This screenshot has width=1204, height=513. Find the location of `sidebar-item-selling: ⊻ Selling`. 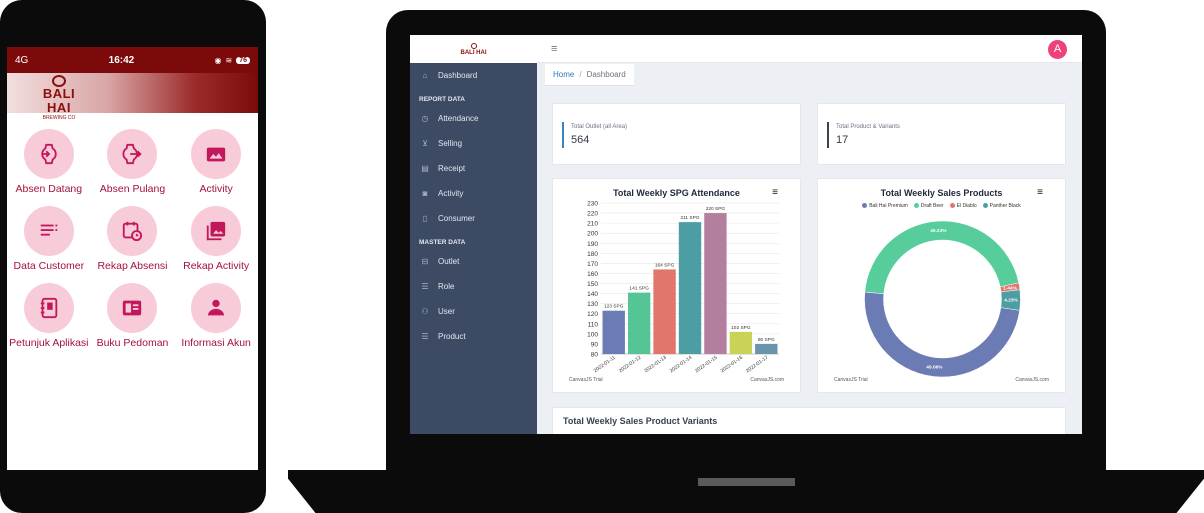

sidebar-item-selling: ⊻ Selling is located at coordinates (473, 143).